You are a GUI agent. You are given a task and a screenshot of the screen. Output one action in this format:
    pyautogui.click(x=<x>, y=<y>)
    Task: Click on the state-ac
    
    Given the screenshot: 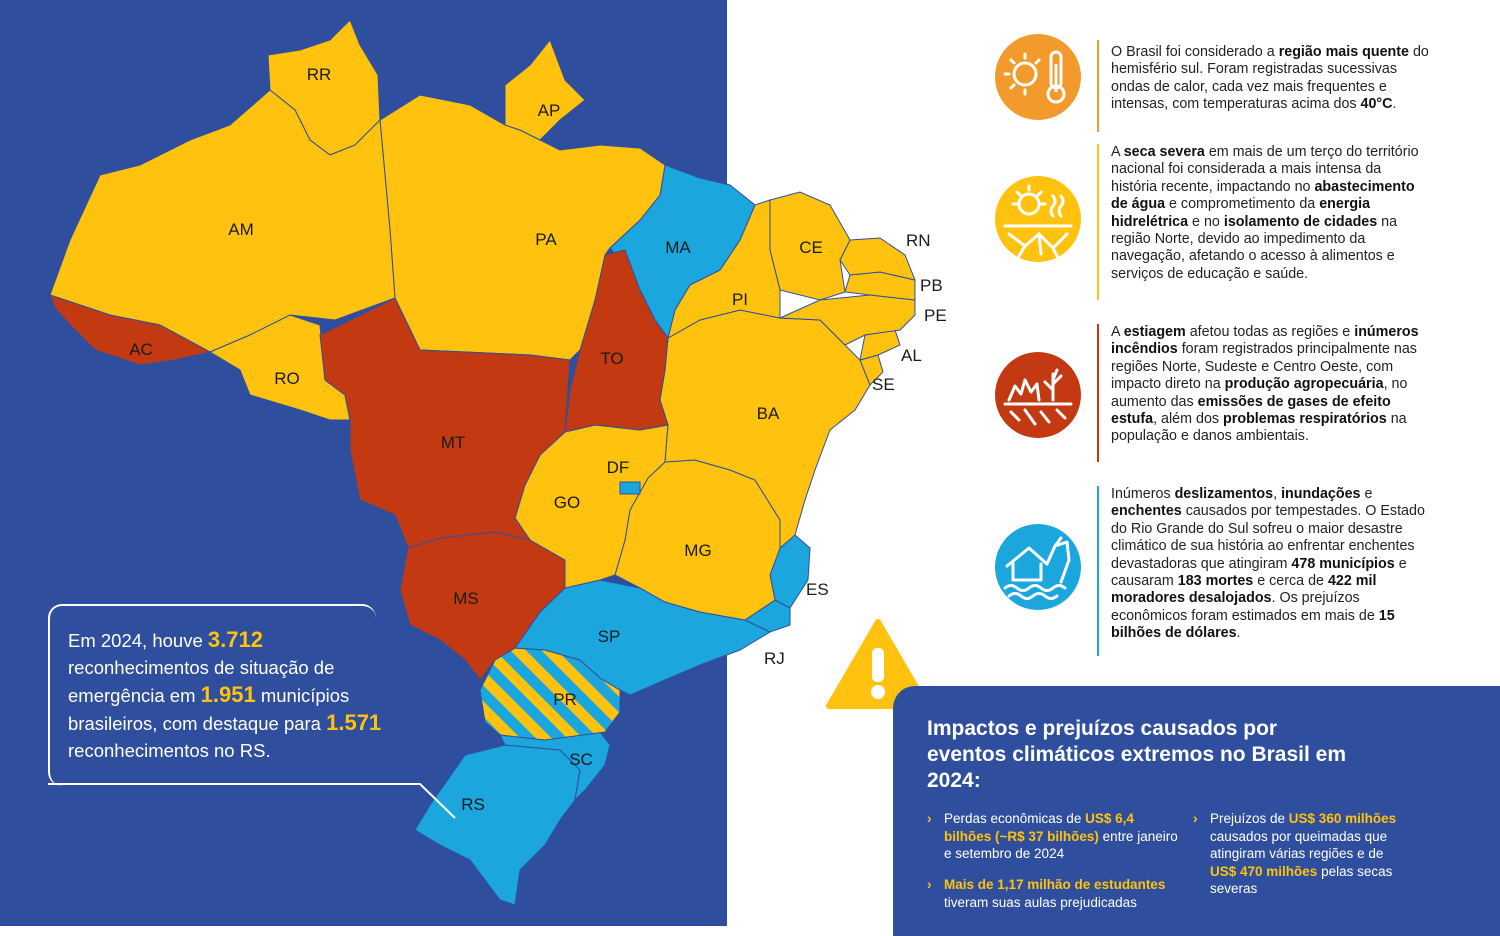 What is the action you would take?
    pyautogui.click(x=130, y=330)
    